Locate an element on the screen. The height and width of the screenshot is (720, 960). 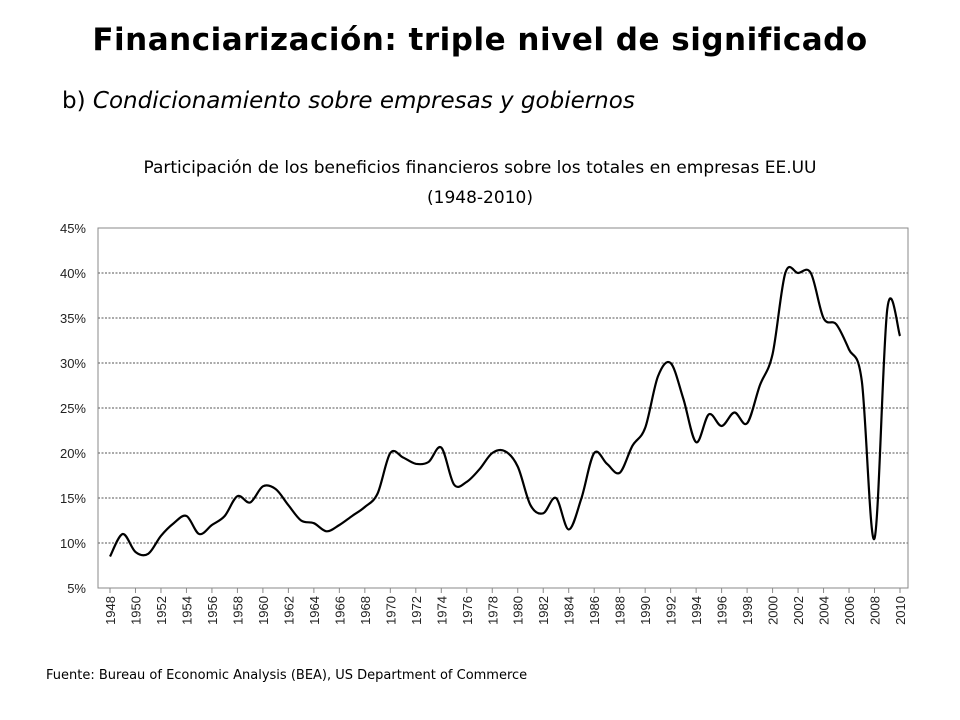
x-tick-label: 1968 is located at coordinates (365, 610).